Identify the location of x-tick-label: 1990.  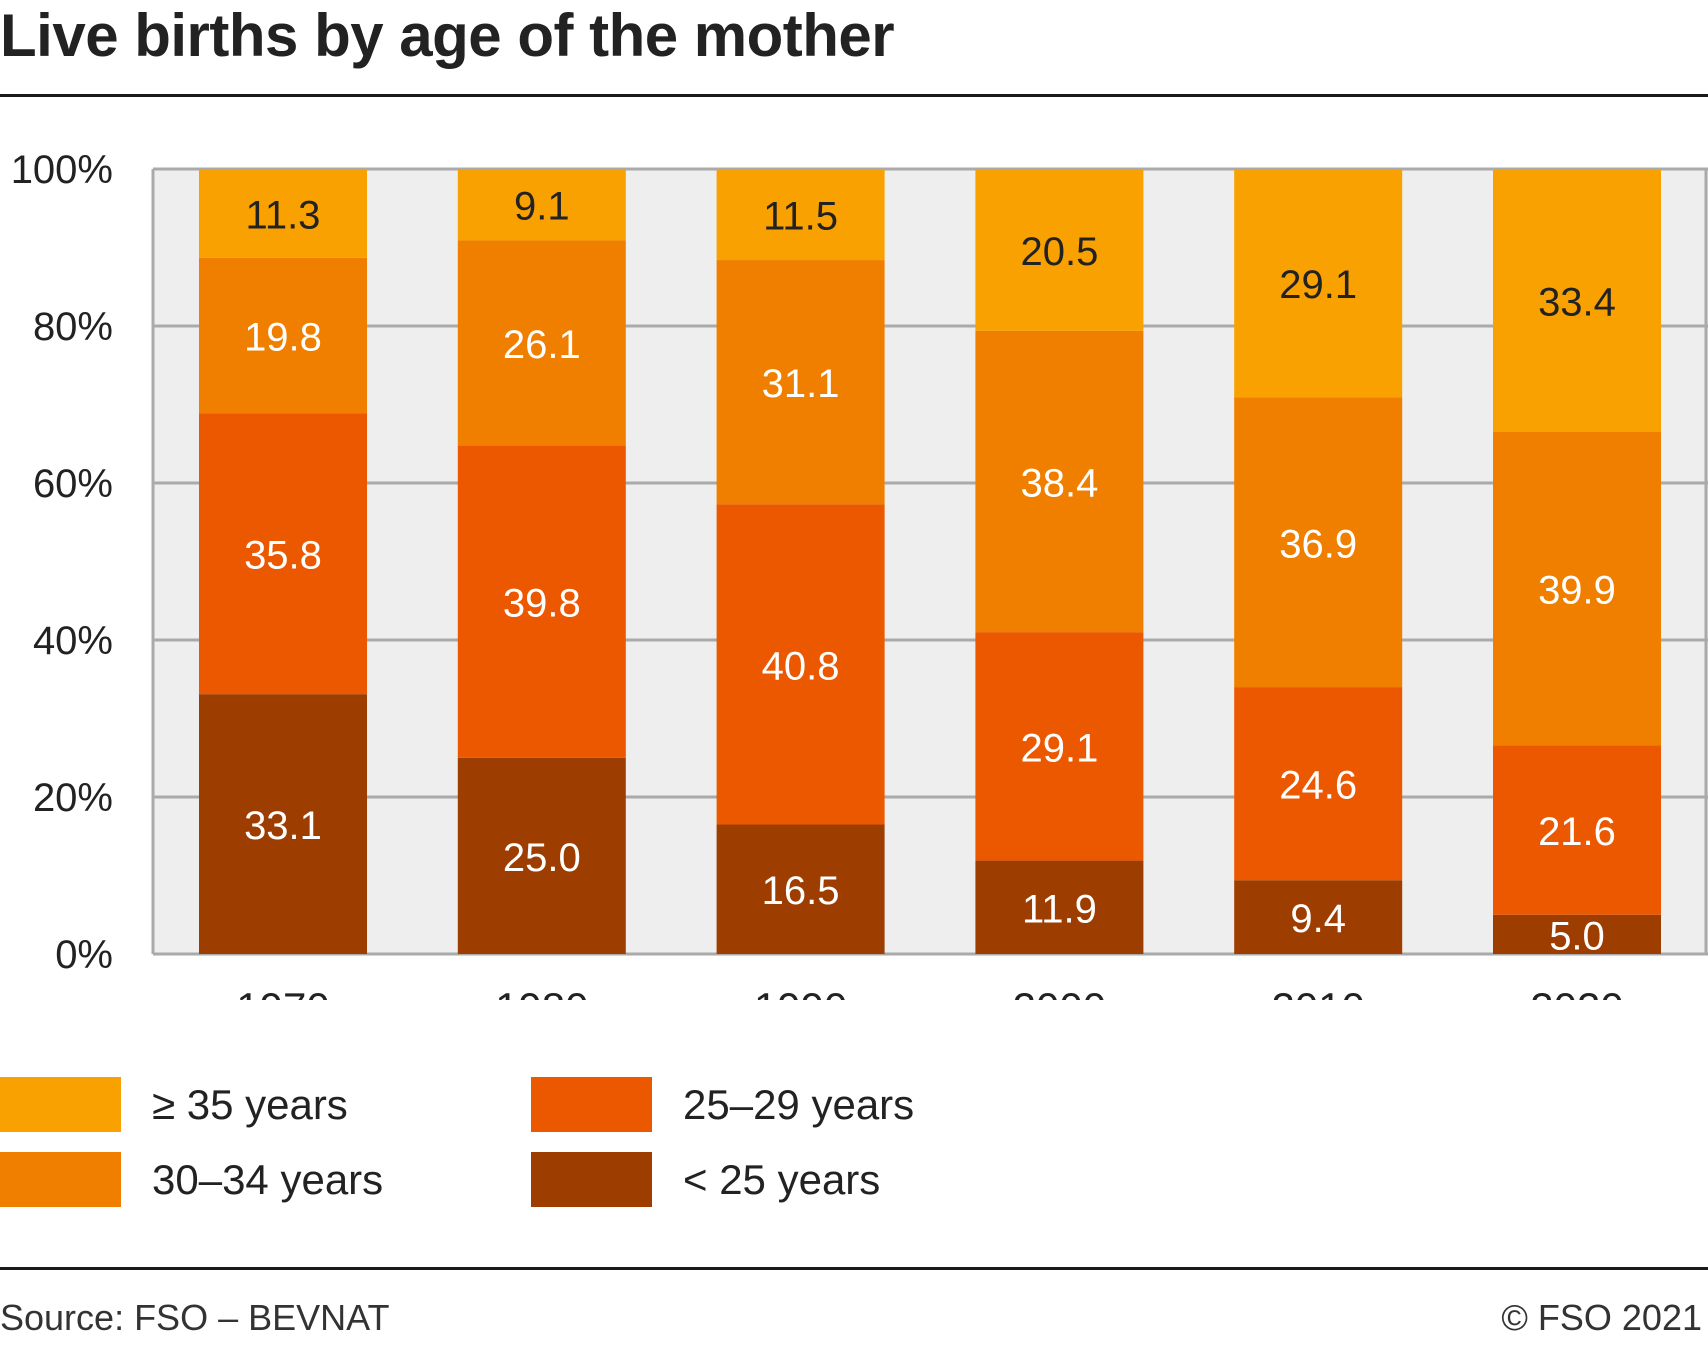
(800, 992).